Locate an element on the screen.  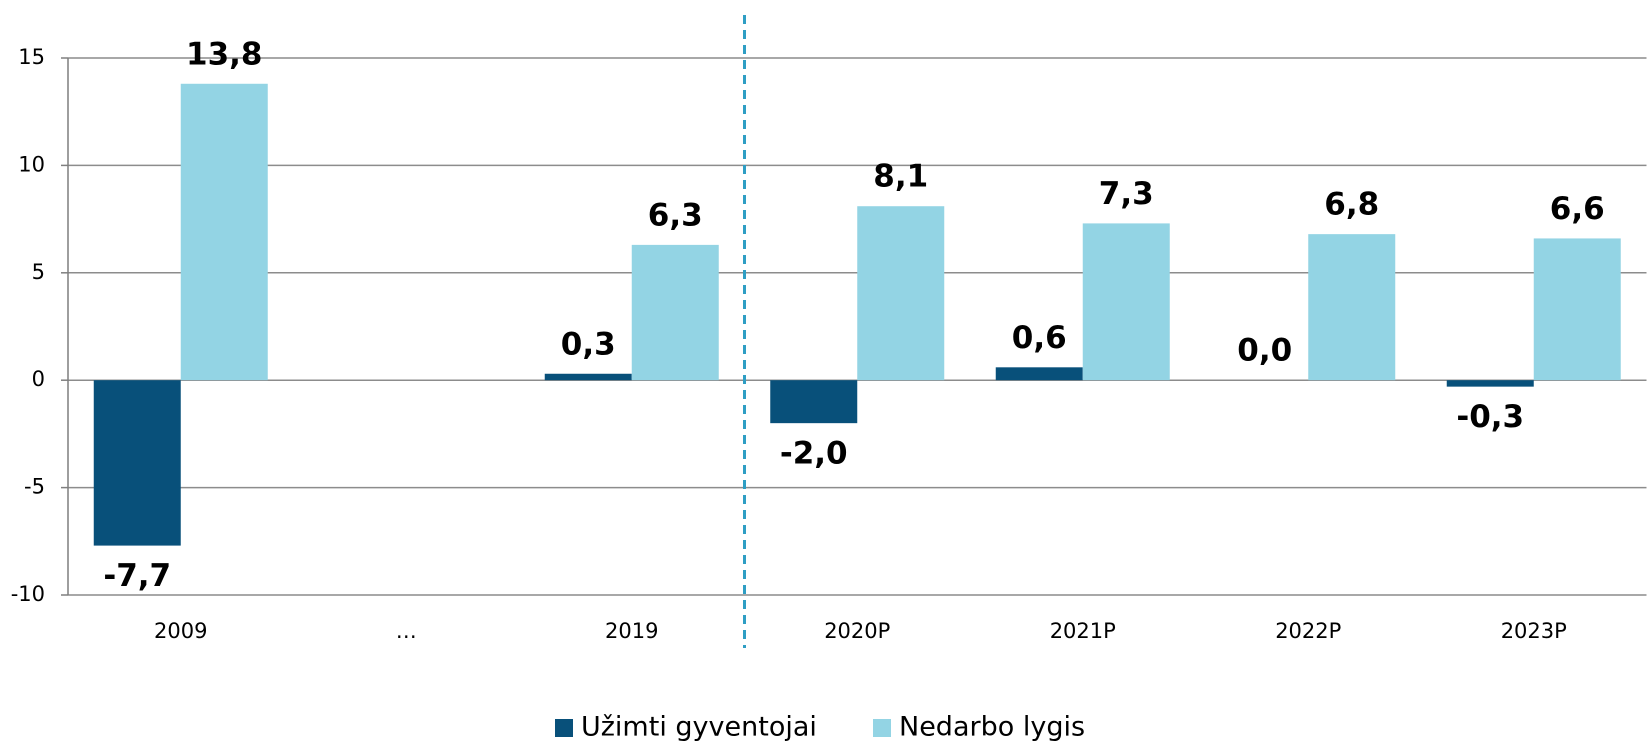
data-label: 6,3 is located at coordinates (675, 215).